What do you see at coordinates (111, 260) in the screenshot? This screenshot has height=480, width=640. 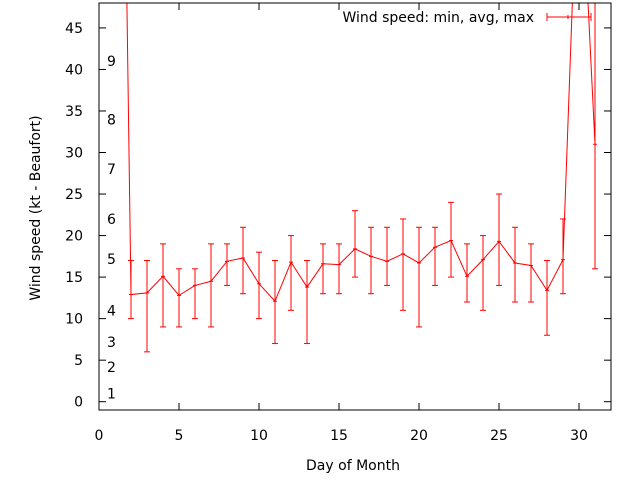 I see `beaufort-label-5: 5` at bounding box center [111, 260].